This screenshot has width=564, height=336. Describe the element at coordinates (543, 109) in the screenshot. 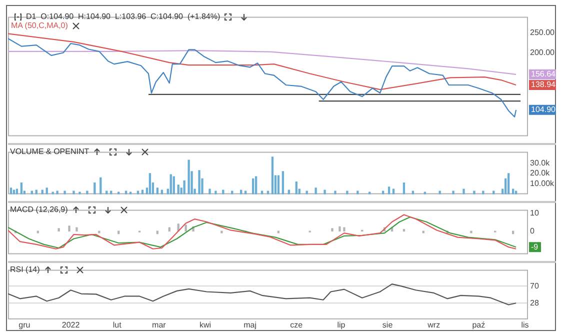

I see `annotation: 104.90` at that location.